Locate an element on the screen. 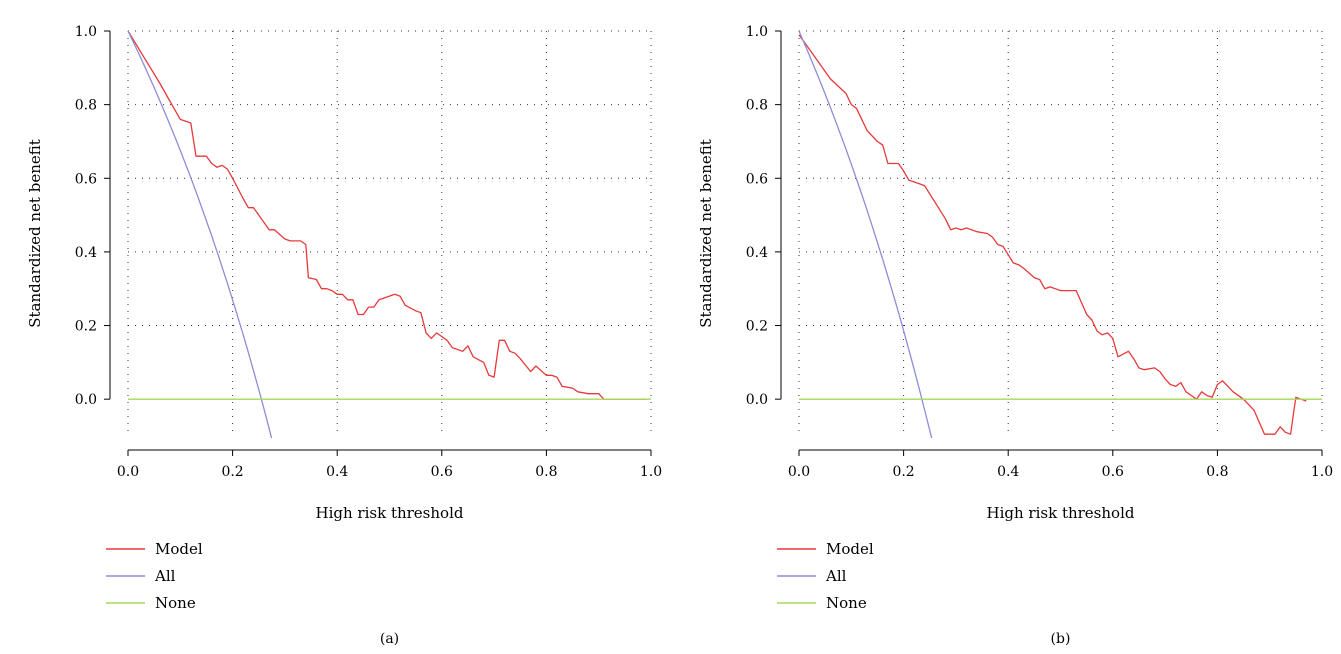 The height and width of the screenshot is (654, 1341). panel-caption: (a) is located at coordinates (389, 639).